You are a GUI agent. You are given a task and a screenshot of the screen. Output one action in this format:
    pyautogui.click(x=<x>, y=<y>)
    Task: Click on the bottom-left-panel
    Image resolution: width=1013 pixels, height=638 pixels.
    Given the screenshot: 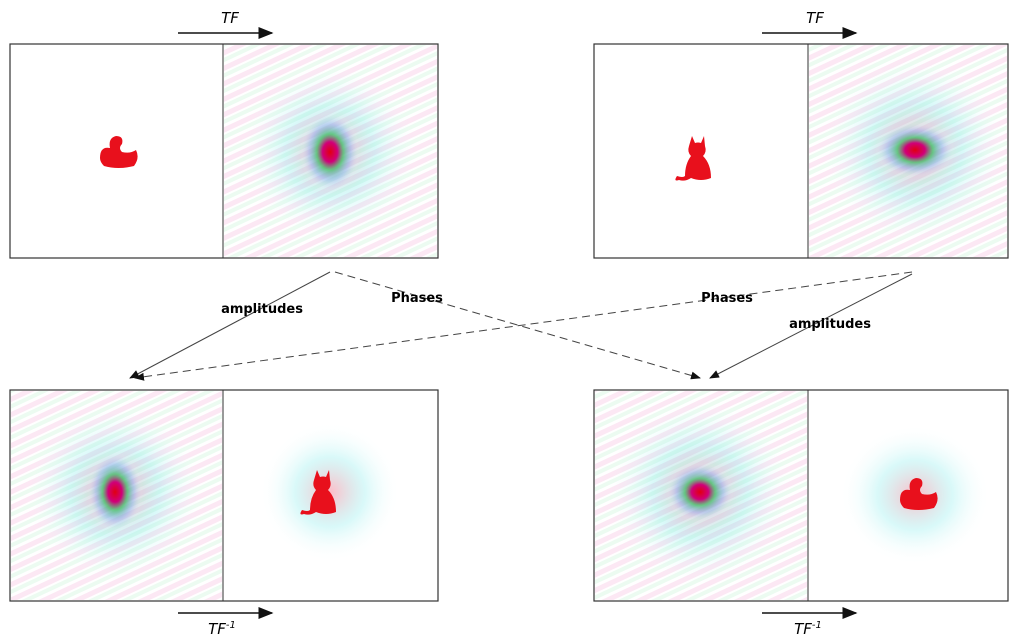 What is the action you would take?
    pyautogui.click(x=224, y=495)
    